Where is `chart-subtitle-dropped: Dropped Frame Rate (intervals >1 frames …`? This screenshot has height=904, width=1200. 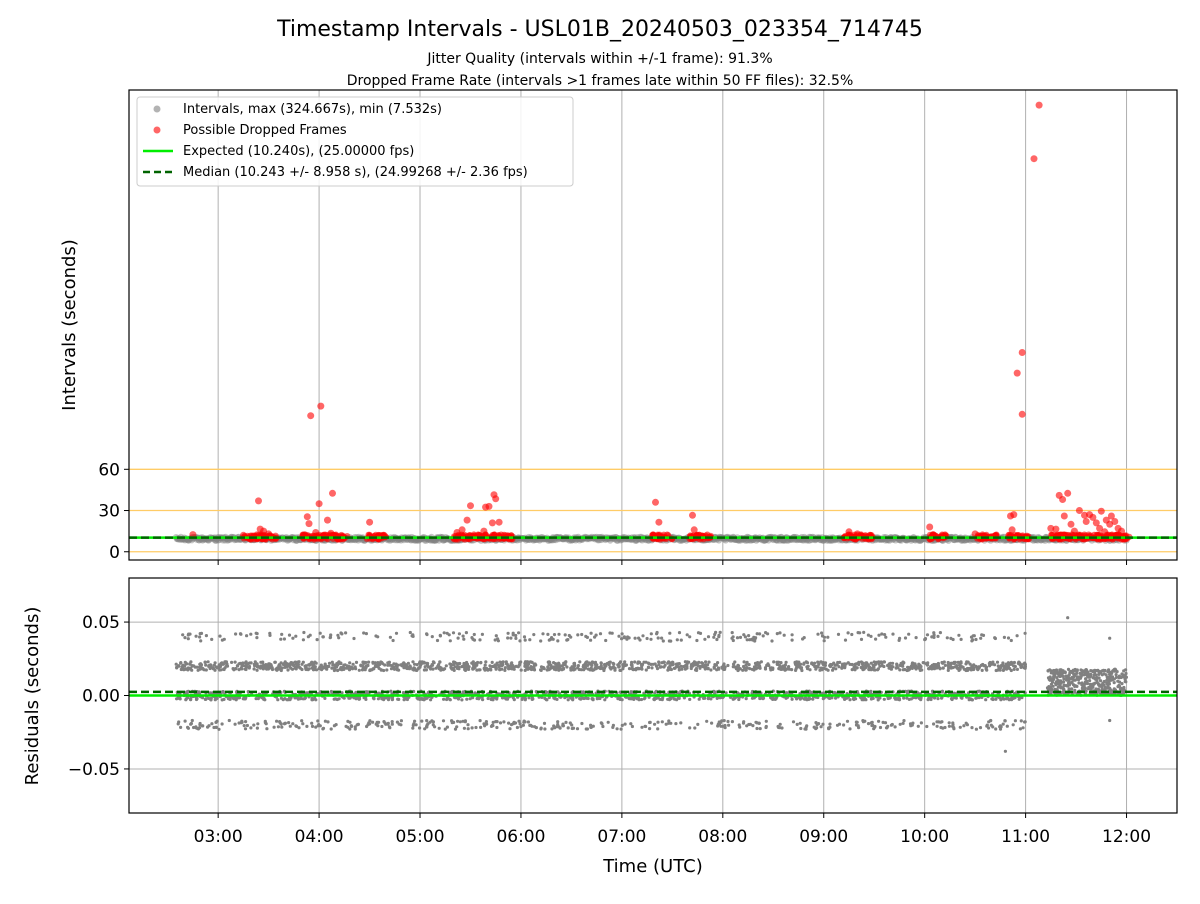 chart-subtitle-dropped: Dropped Frame Rate (intervals >1 frames … is located at coordinates (600, 81).